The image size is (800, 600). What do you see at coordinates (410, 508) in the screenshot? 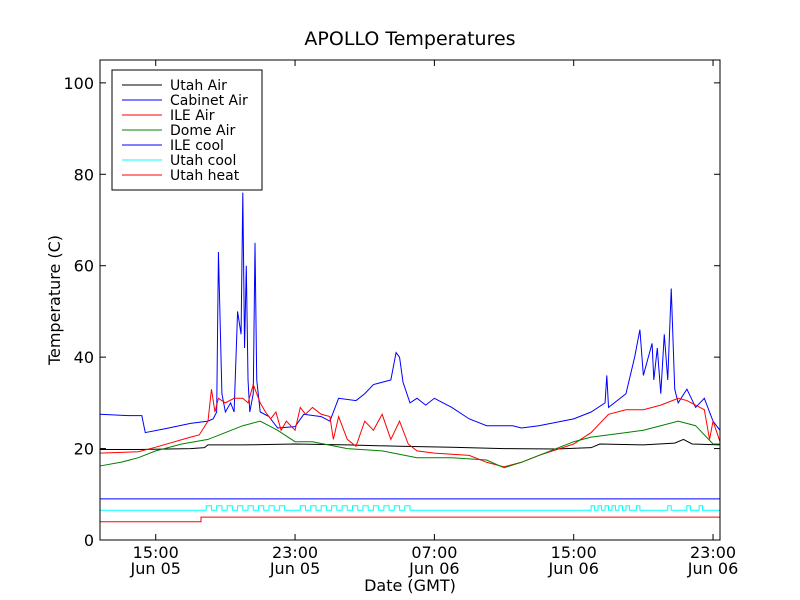
I see `series-line-utah-cool` at bounding box center [410, 508].